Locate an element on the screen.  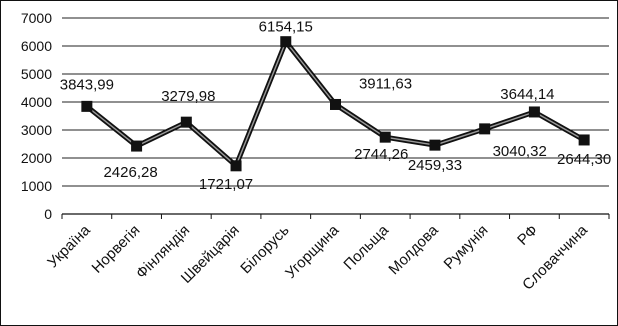
x-category-label: Угорщина is located at coordinates (312, 251).